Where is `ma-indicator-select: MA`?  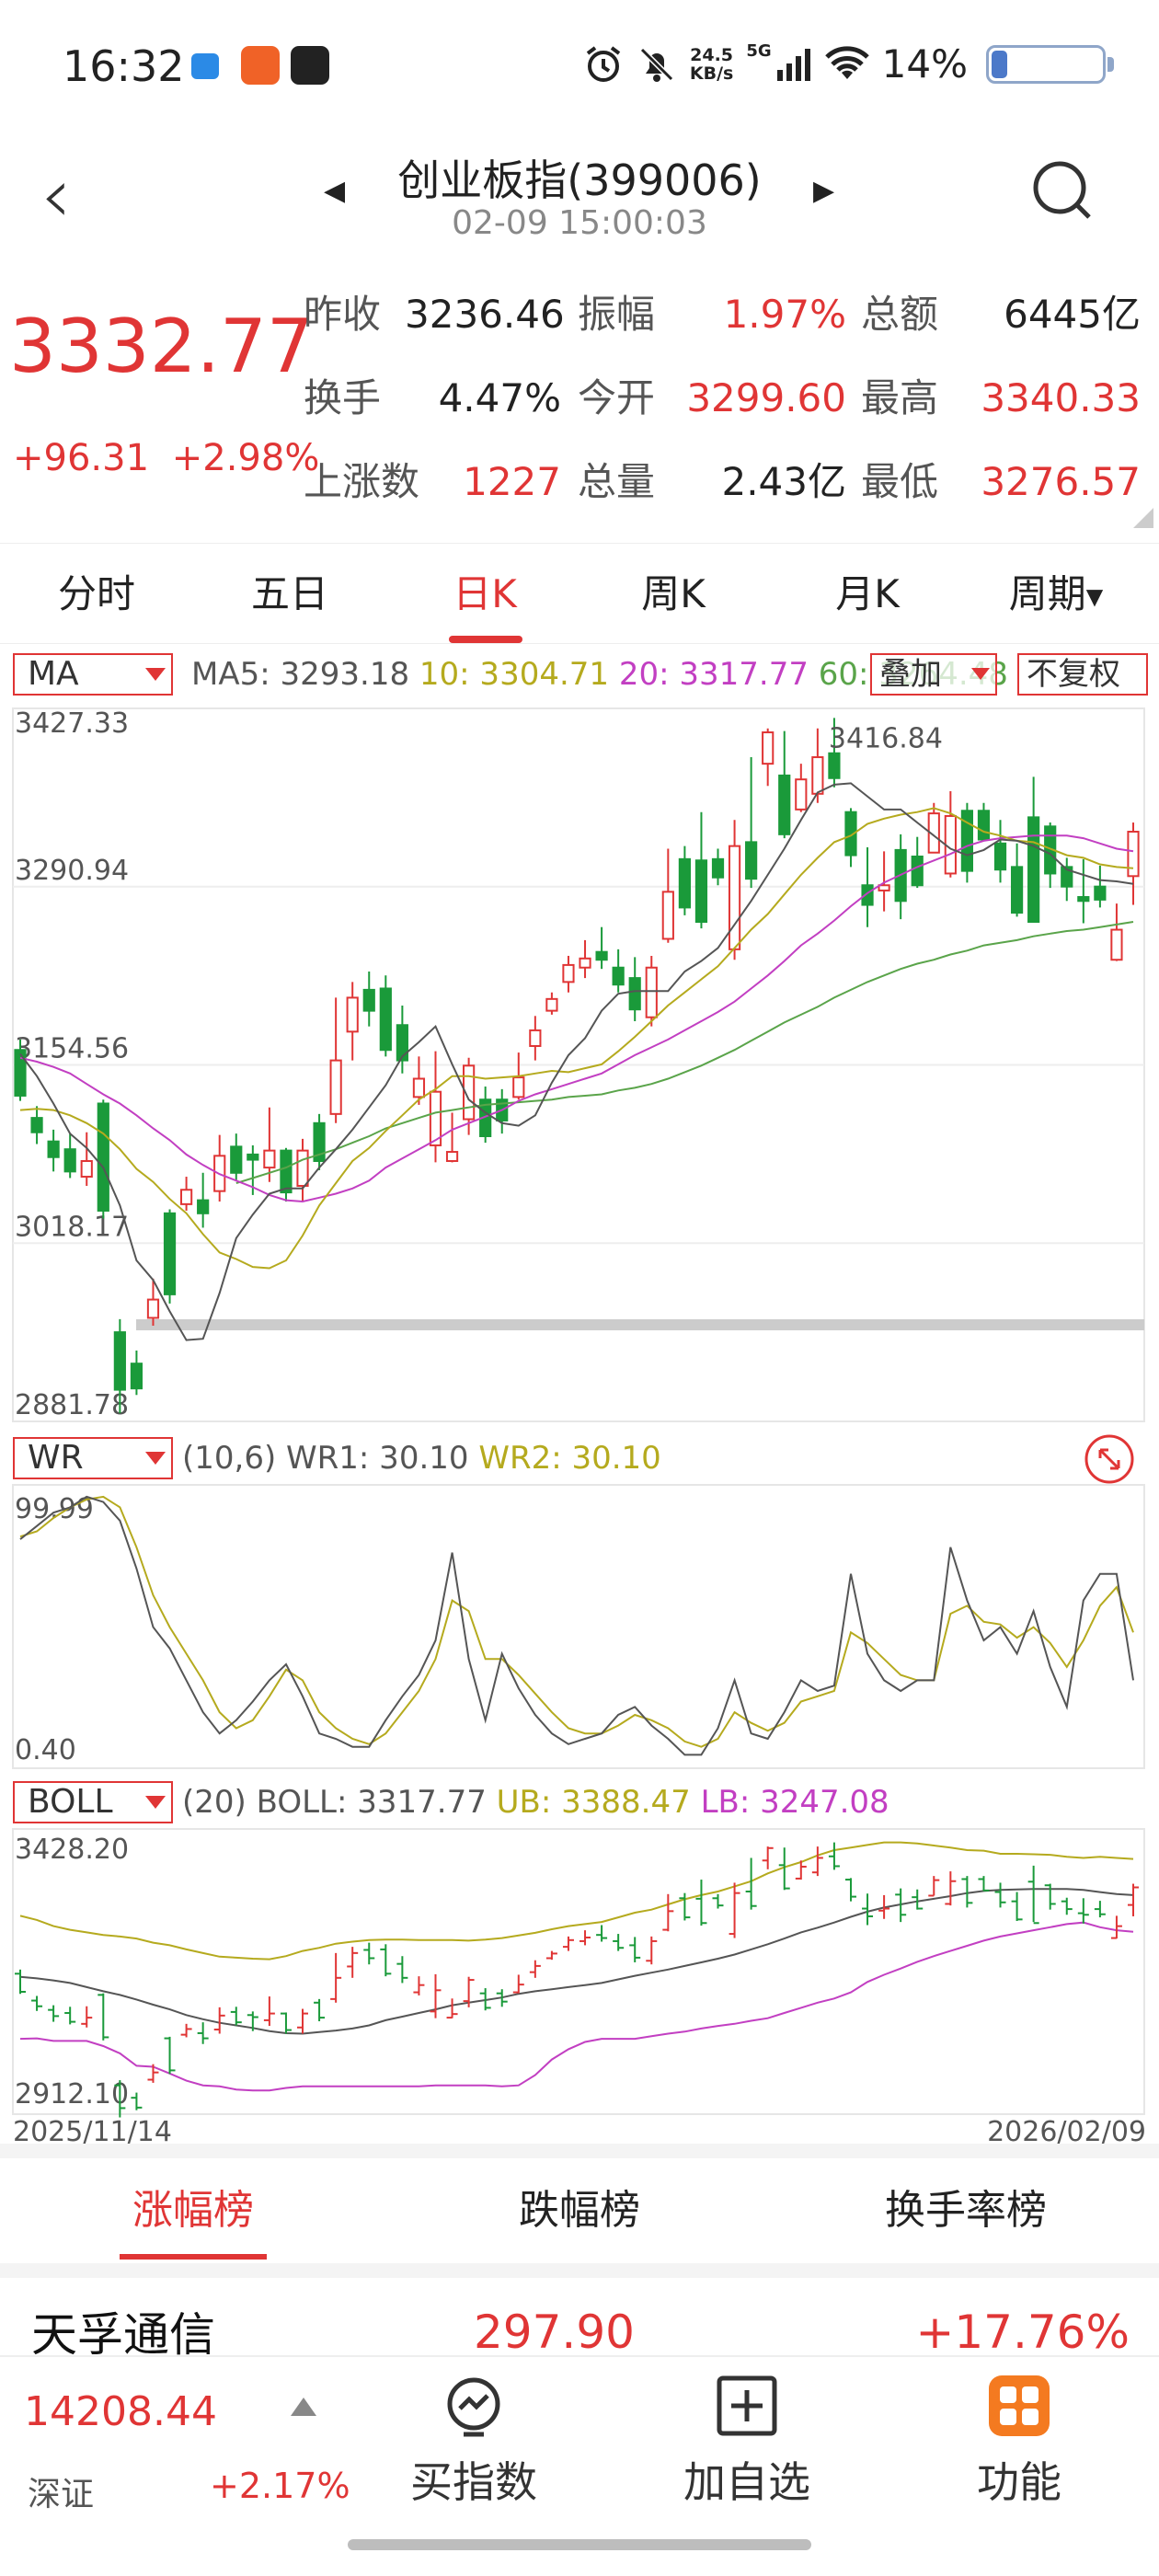
ma-indicator-select: MA is located at coordinates (93, 674).